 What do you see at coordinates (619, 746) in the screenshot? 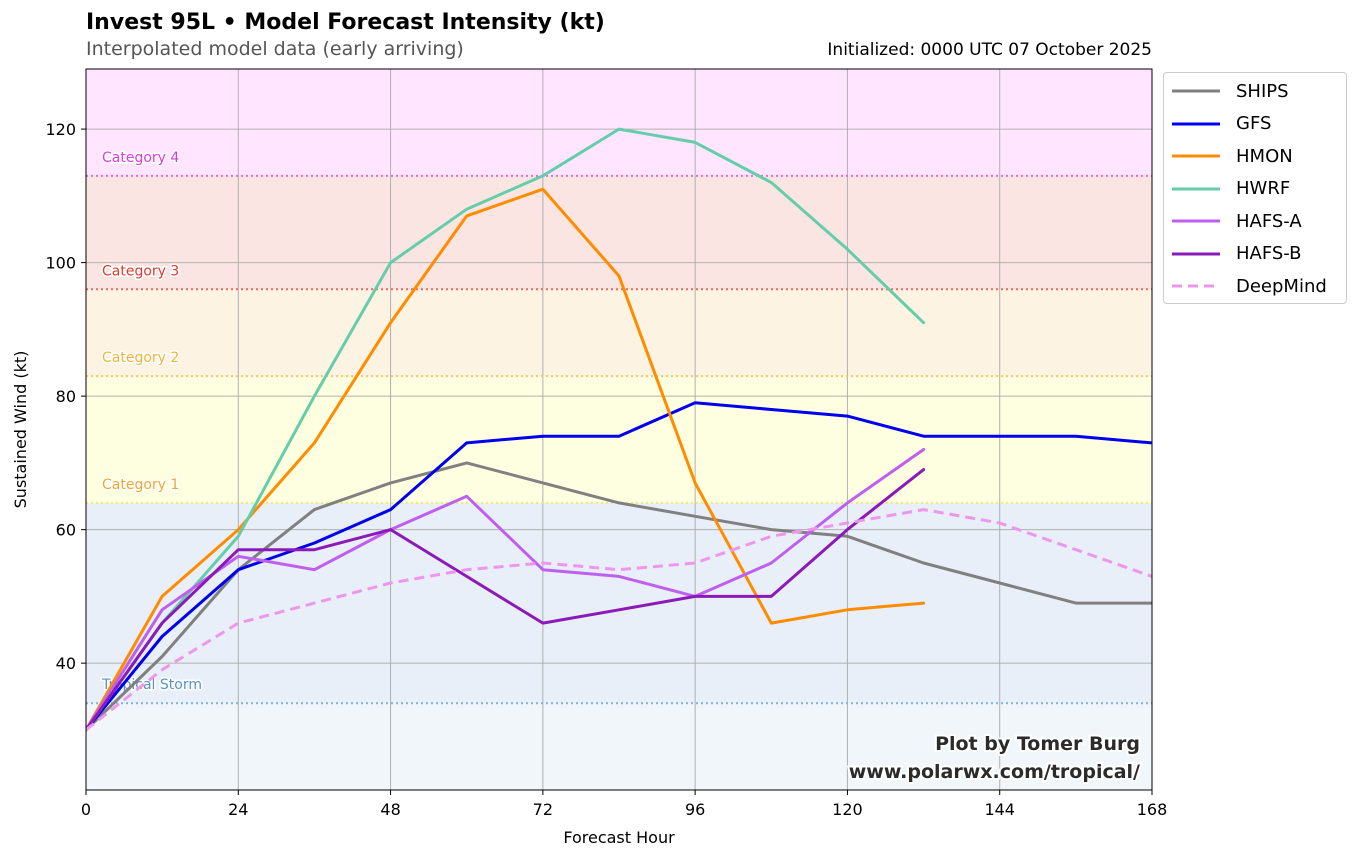
I see `band-below-ts` at bounding box center [619, 746].